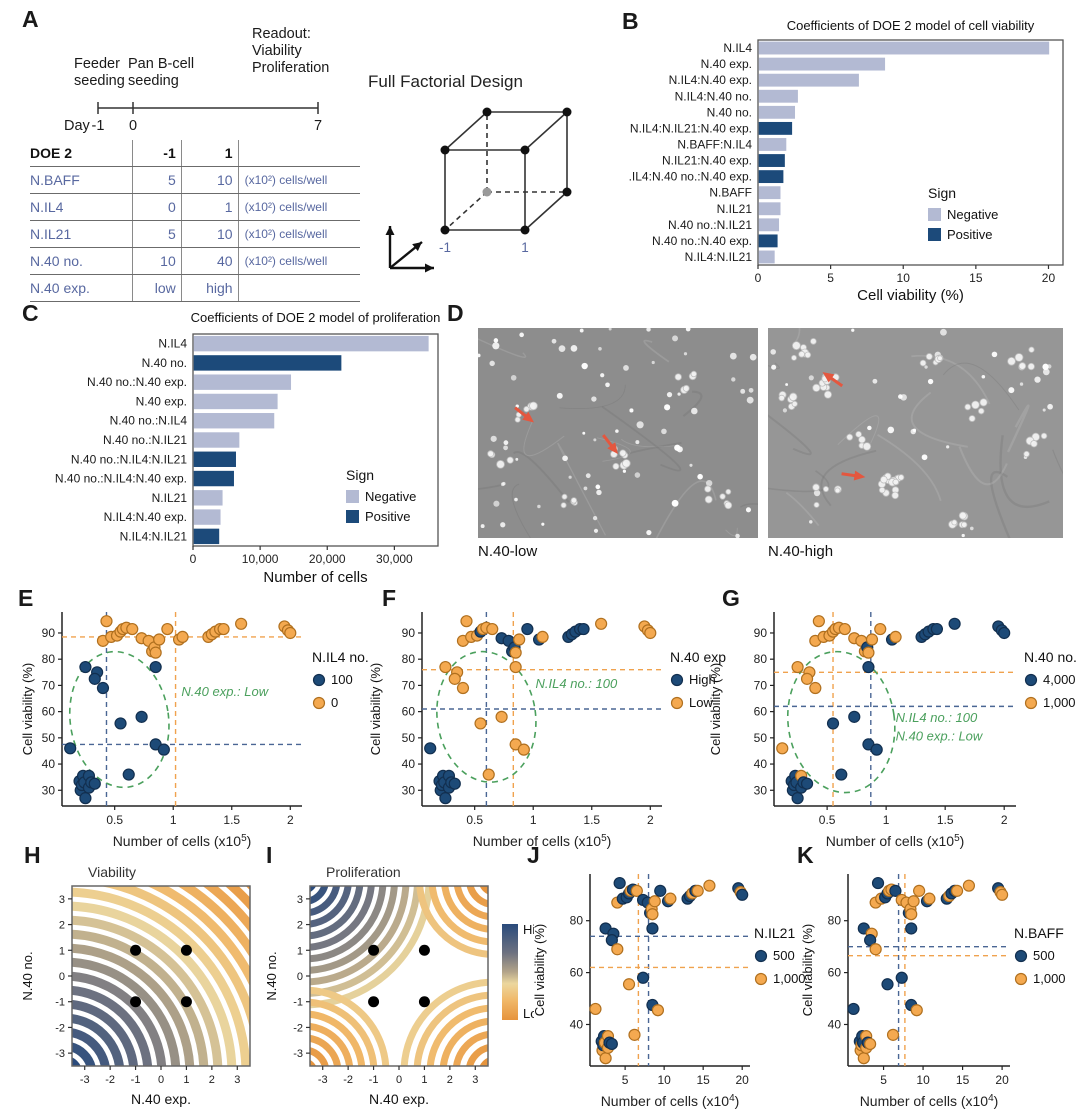 The height and width of the screenshot is (1117, 1080). Describe the element at coordinates (298, 1028) in the screenshot. I see `tick-label: -2` at that location.